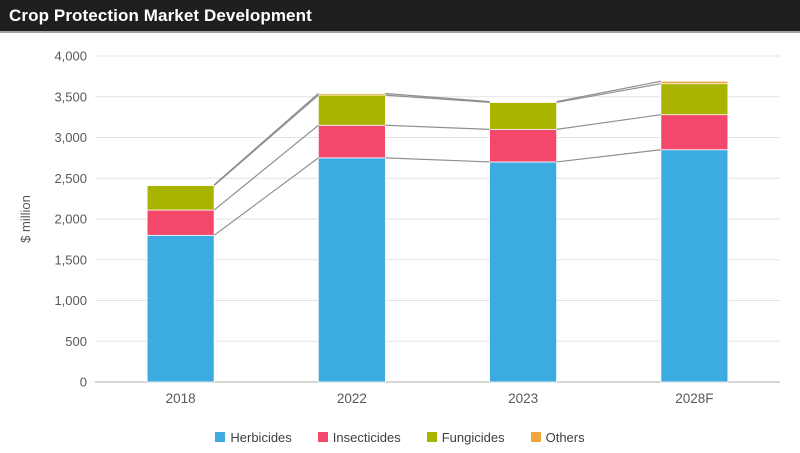 Image resolution: width=800 pixels, height=453 pixels. I want to click on title-bar: Crop Protection Market Development, so click(400, 16).